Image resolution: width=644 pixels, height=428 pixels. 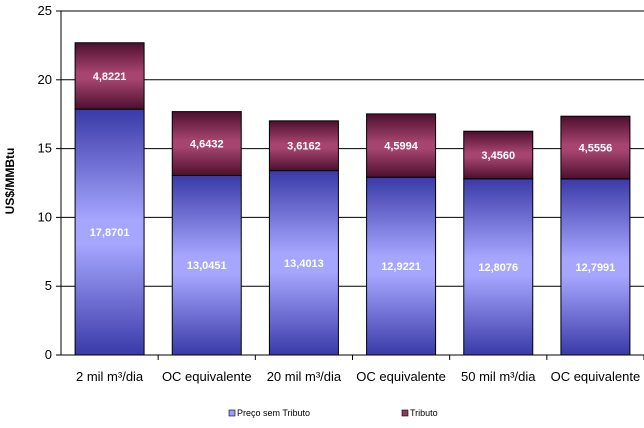 I want to click on data-label: 13,4013, so click(x=304, y=264).